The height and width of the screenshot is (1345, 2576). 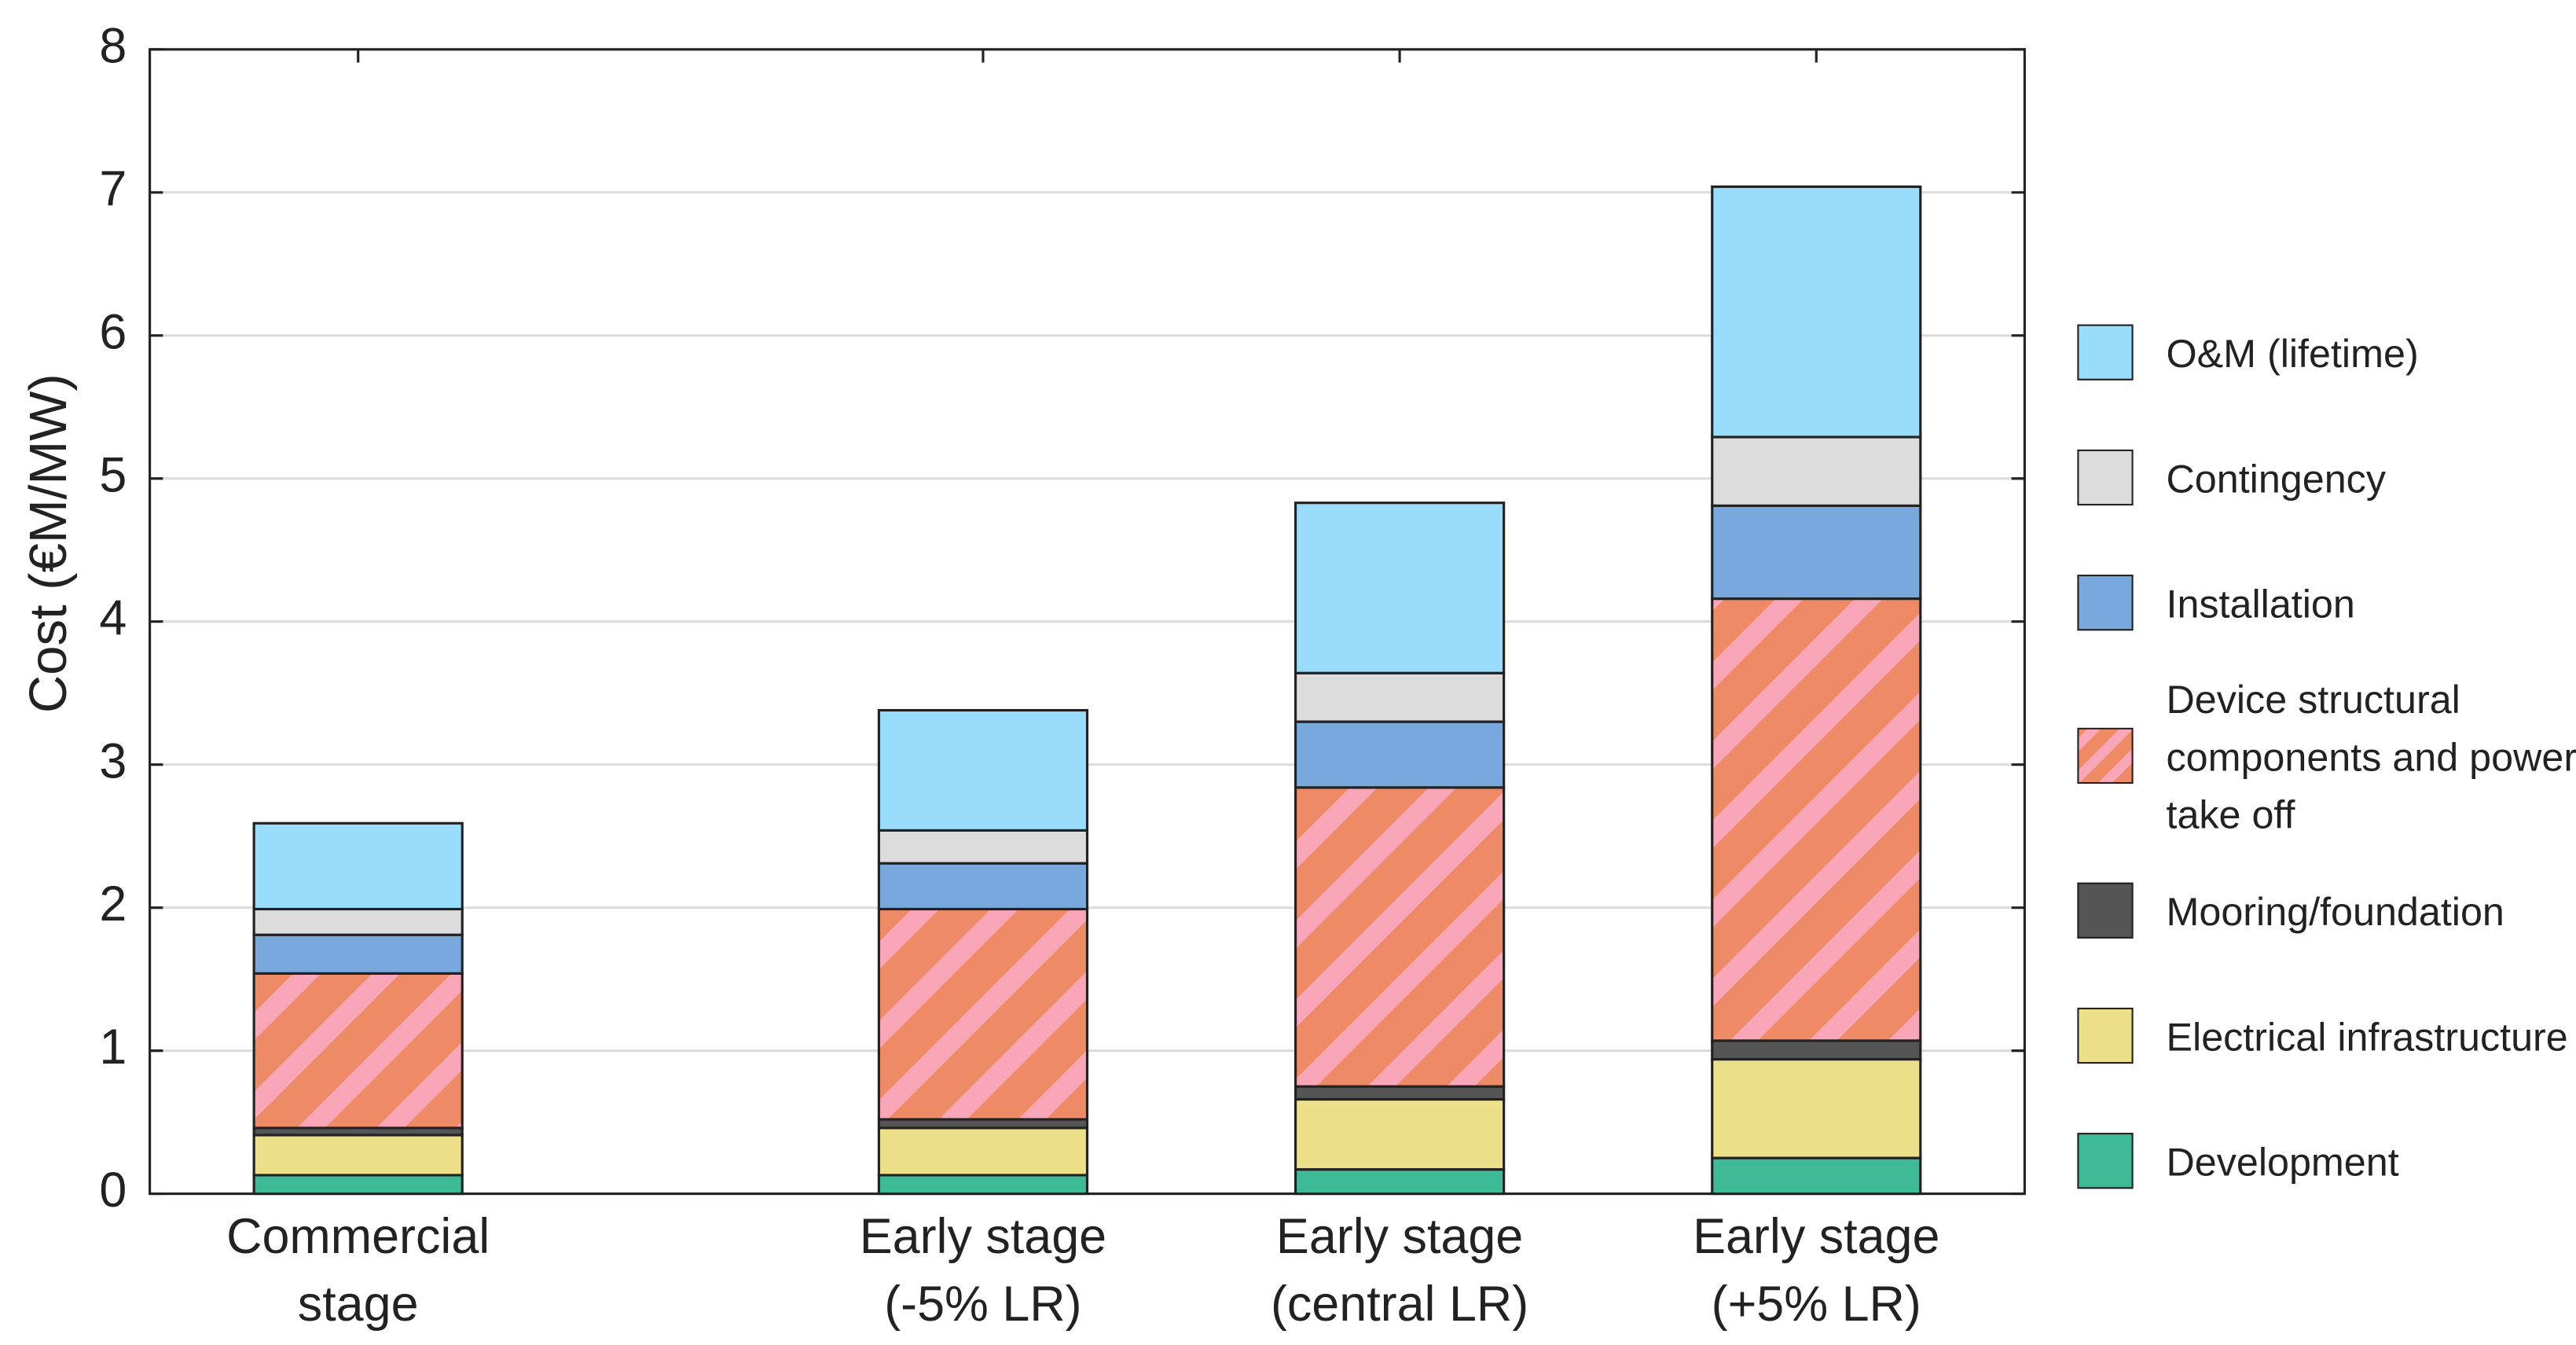 I want to click on legend-label: Development, so click(x=2282, y=1162).